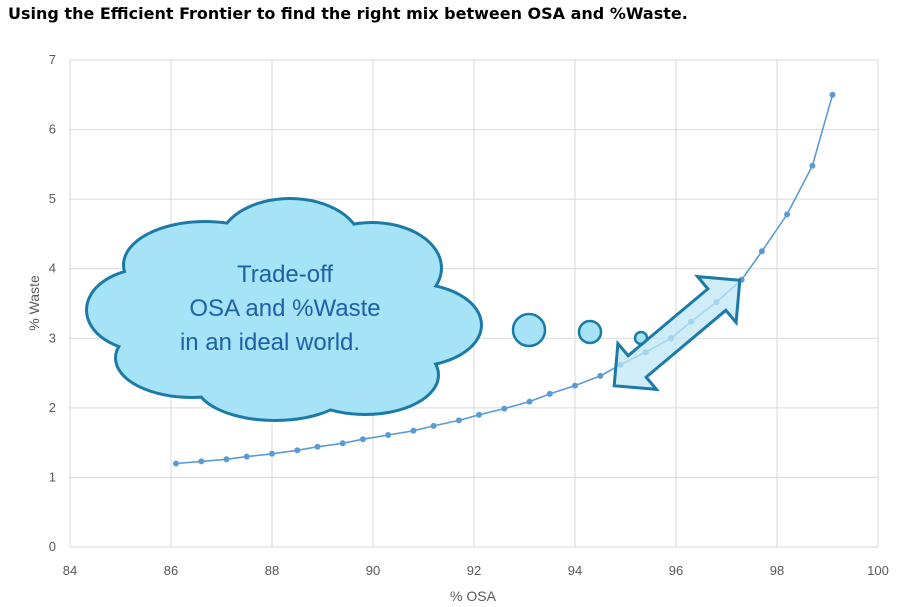  What do you see at coordinates (272, 570) in the screenshot?
I see `x-tick-label: 88` at bounding box center [272, 570].